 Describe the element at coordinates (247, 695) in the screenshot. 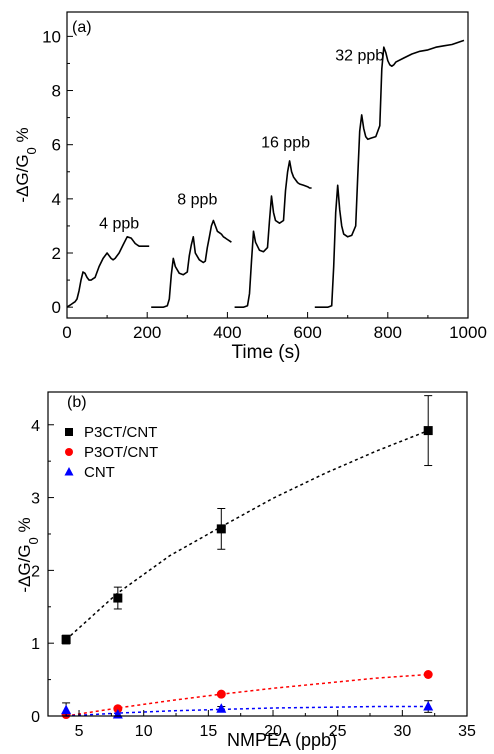

I see `fit-line-p3ot-cnt` at that location.